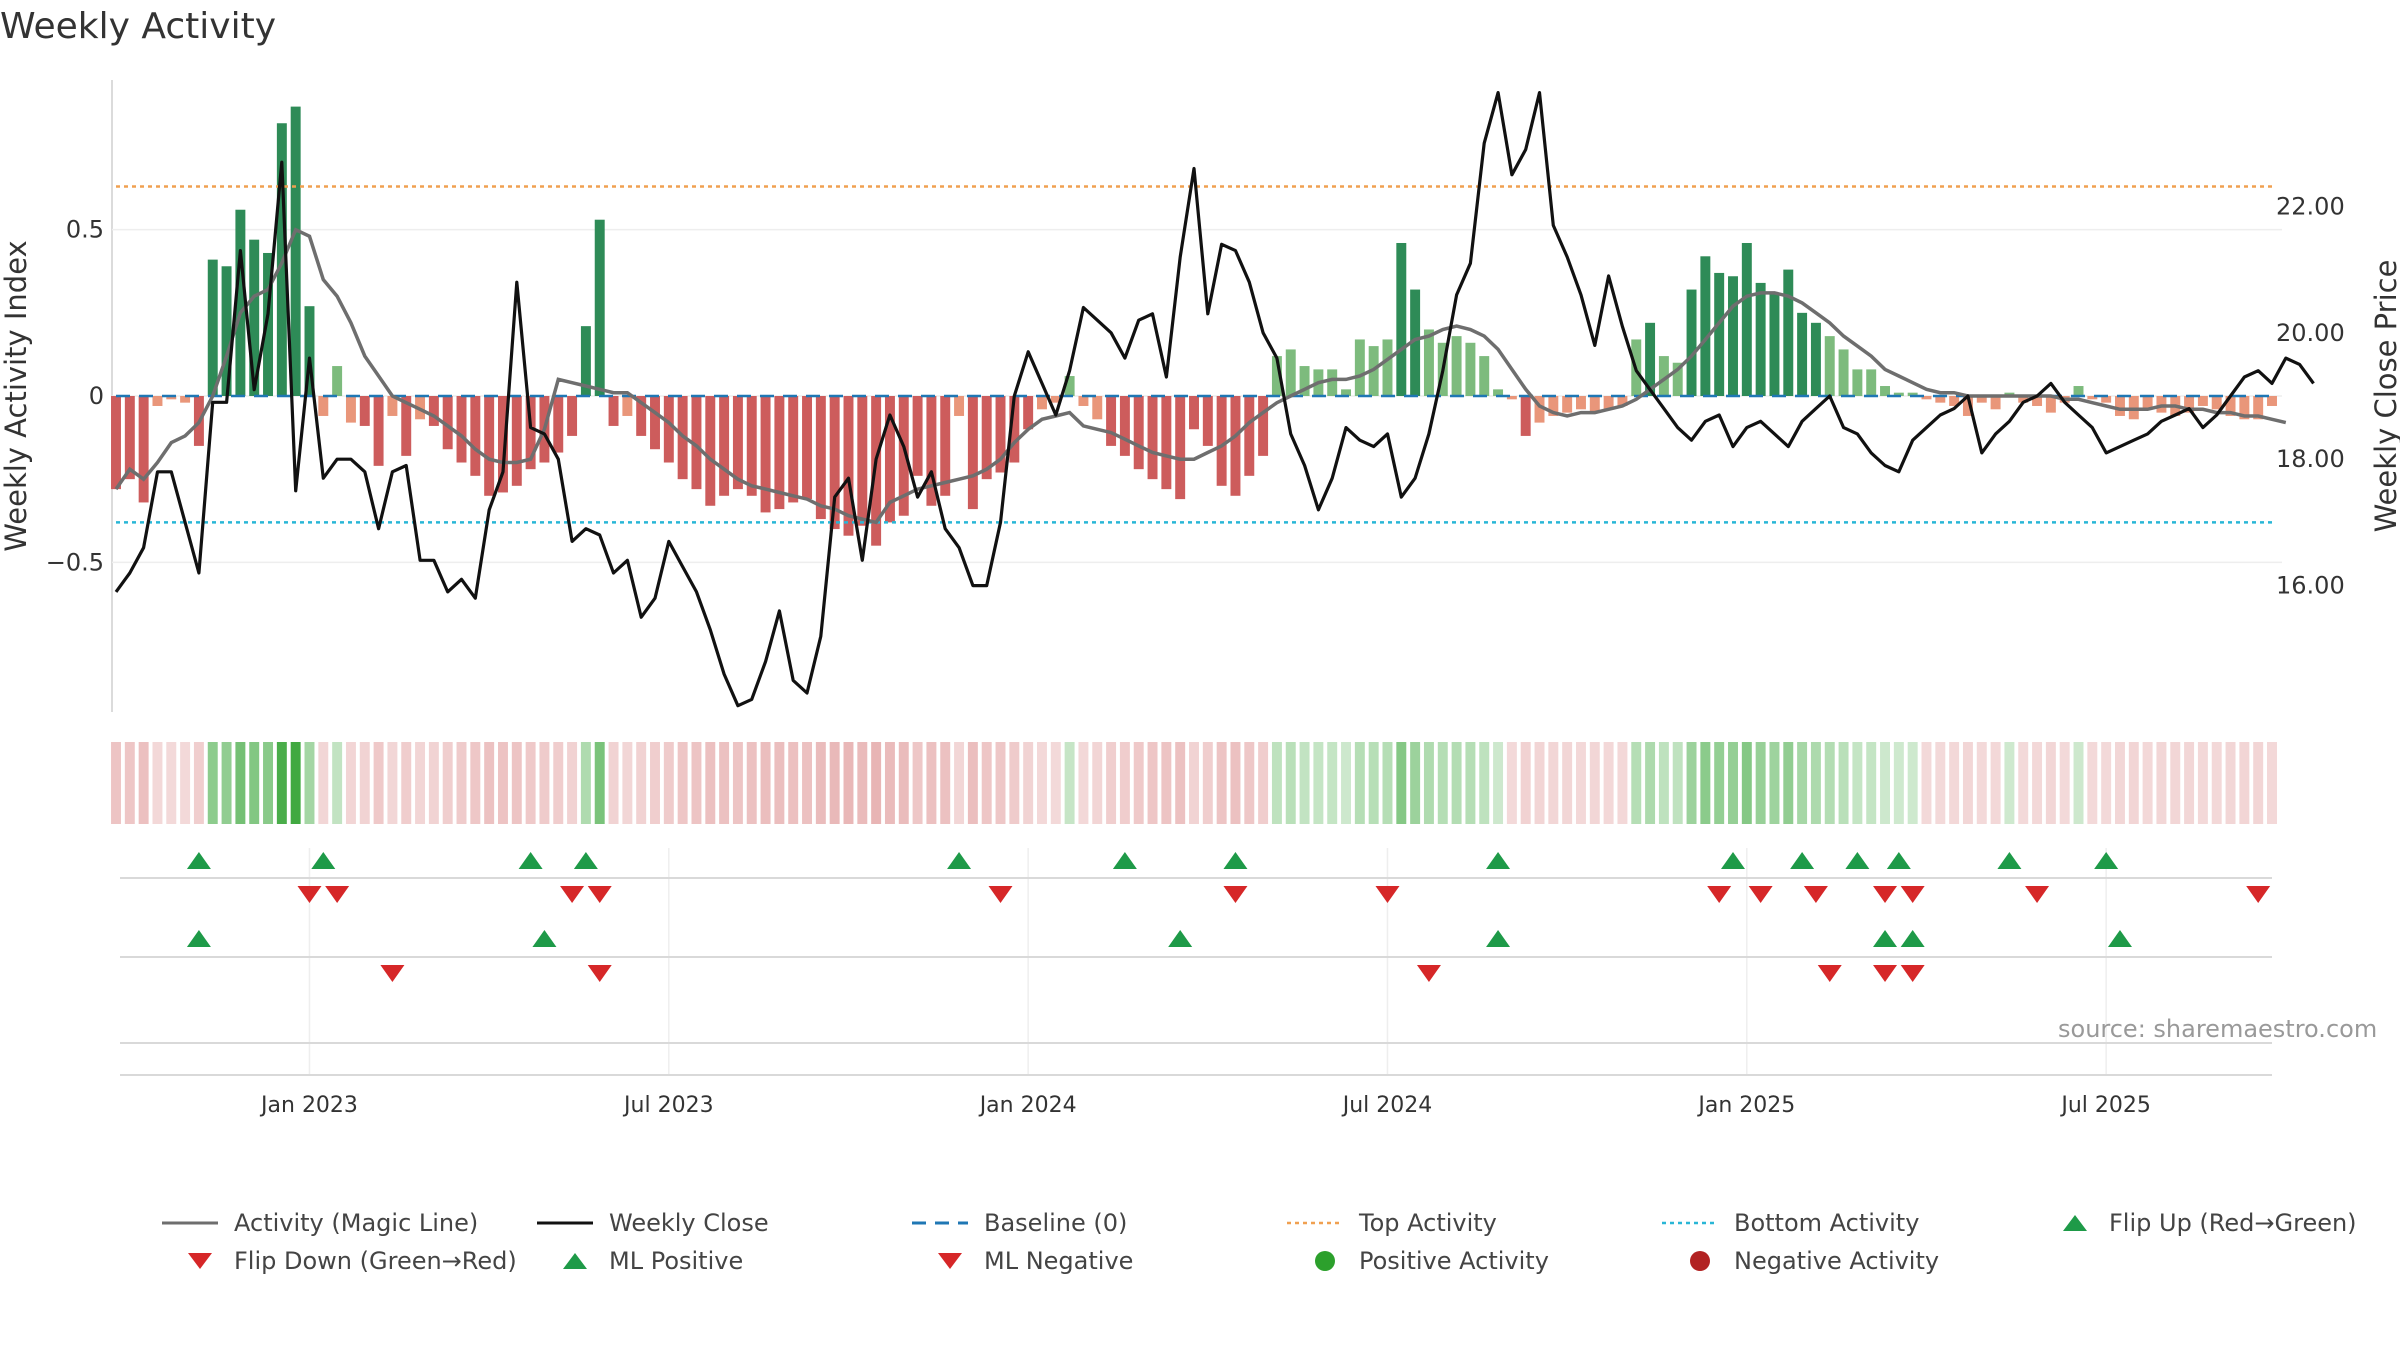  I want to click on legend-label-bottom-activity: Bottom Activity, so click(1827, 1223).